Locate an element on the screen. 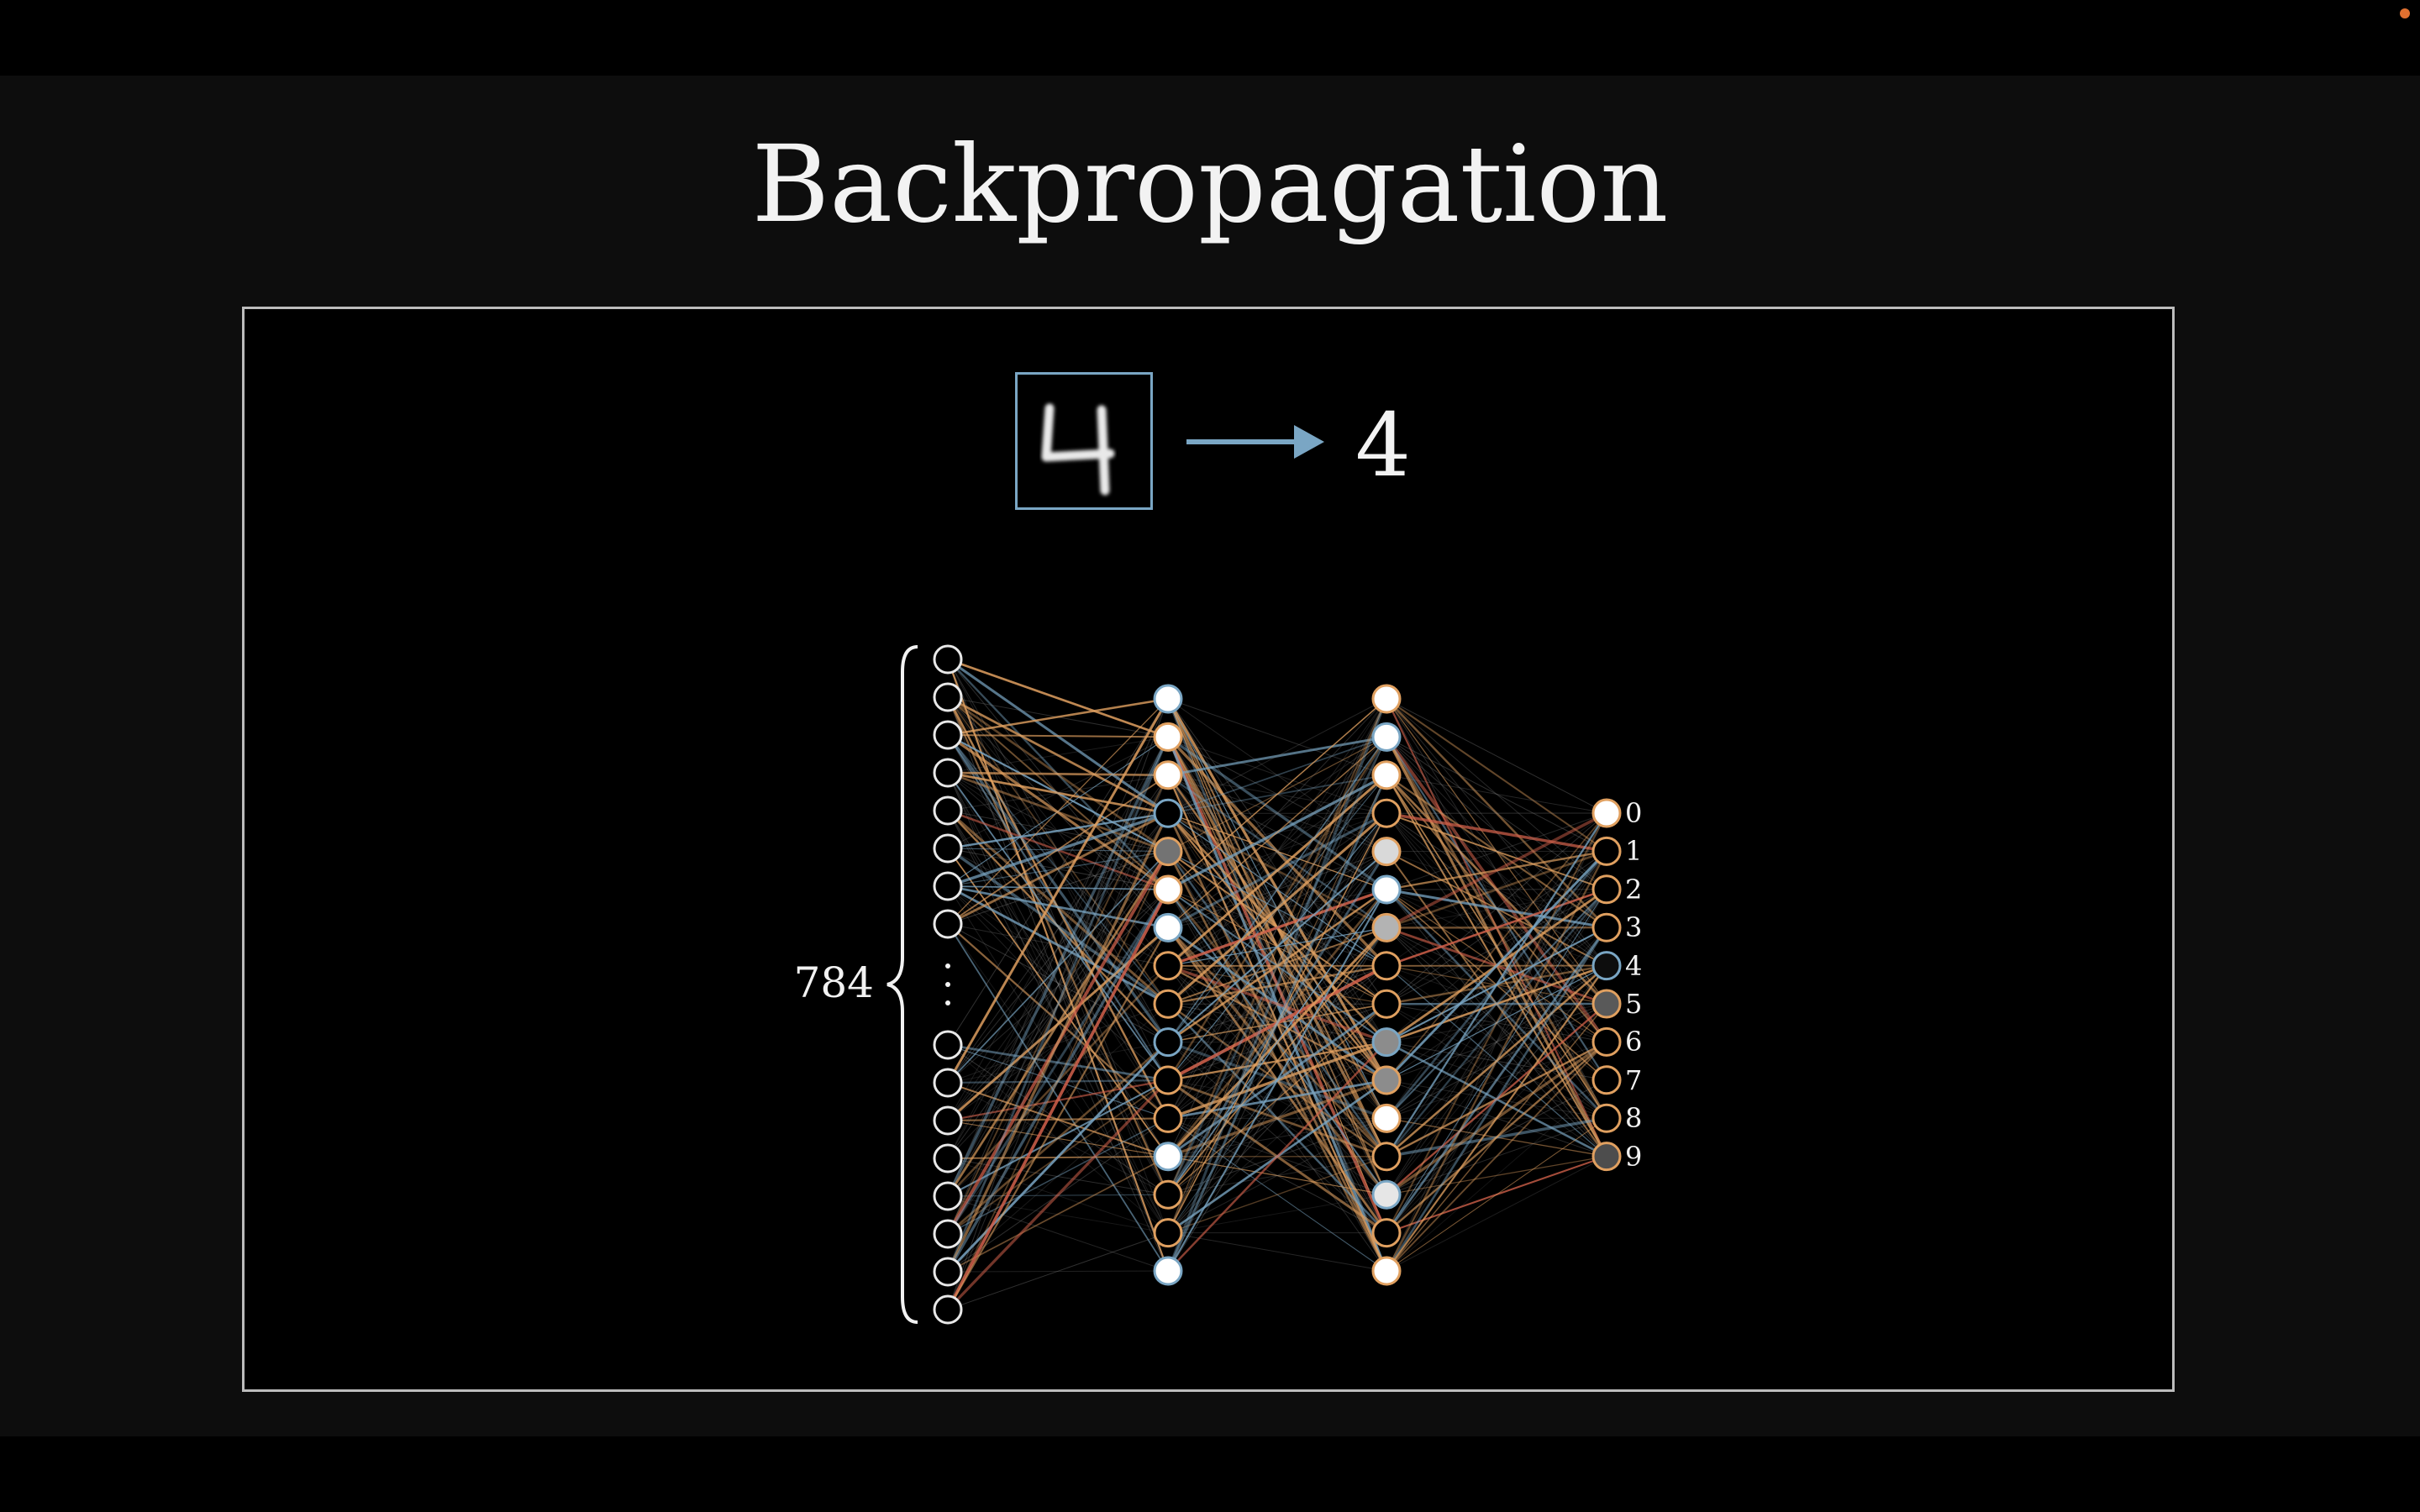 This screenshot has height=1512, width=2420. input-neuron-count: 784 is located at coordinates (833, 982).